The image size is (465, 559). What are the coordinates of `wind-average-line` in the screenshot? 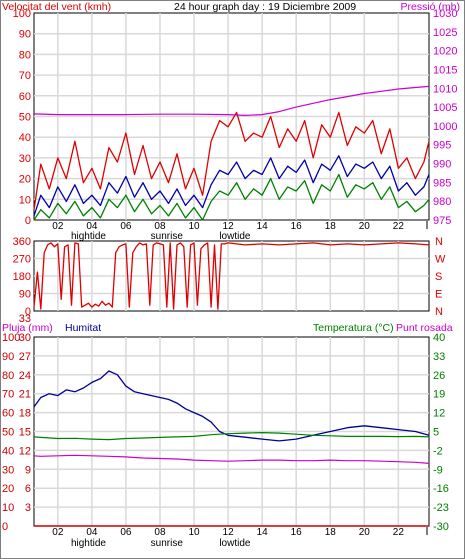 It's located at (231, 186).